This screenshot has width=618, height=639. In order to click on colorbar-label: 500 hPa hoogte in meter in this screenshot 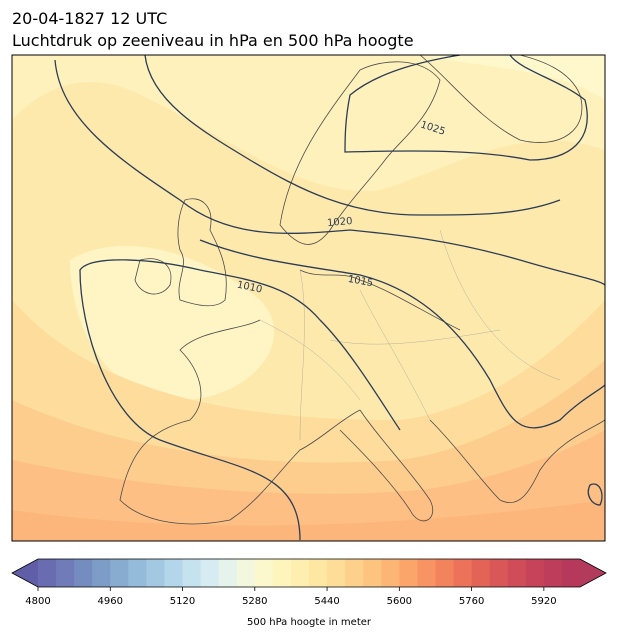, I will do `click(309, 622)`.